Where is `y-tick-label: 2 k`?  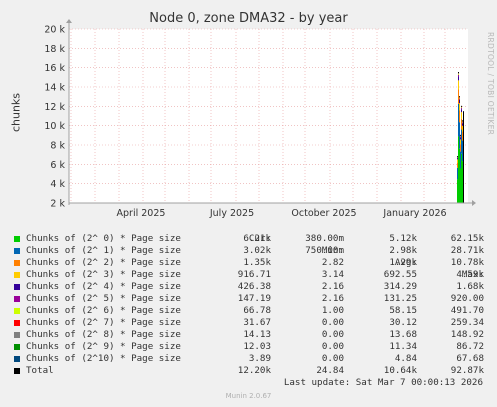 y-tick-label: 2 k is located at coordinates (57, 204).